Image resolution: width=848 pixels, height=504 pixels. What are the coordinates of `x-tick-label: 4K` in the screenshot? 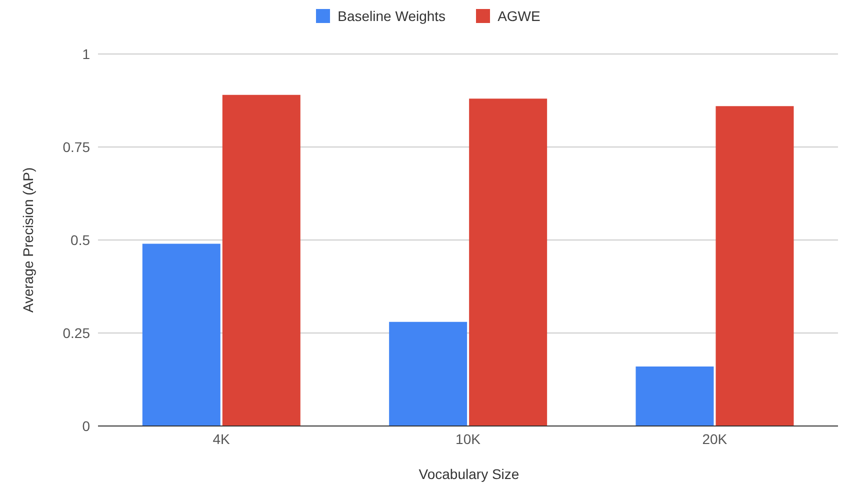 It's located at (221, 438).